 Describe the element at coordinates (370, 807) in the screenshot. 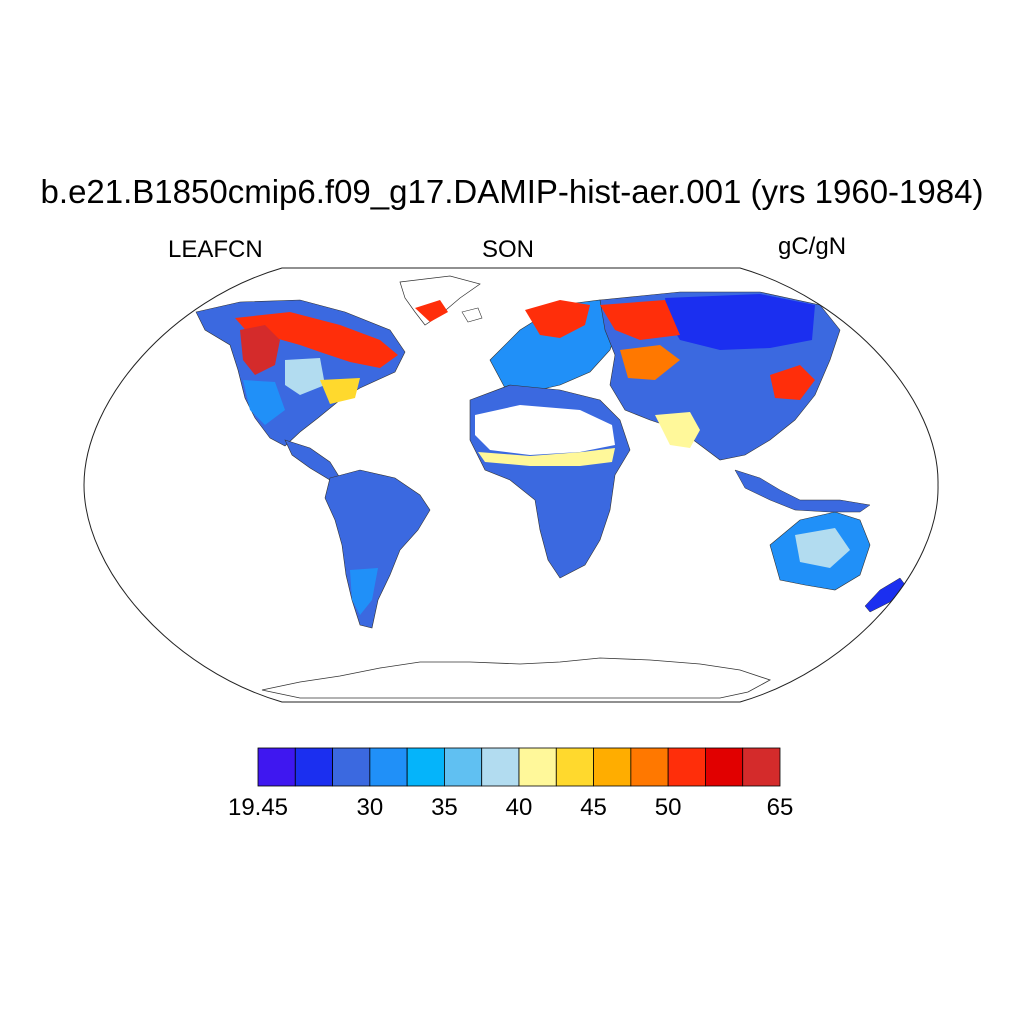

I see `colorbar-tick-label: 30` at that location.